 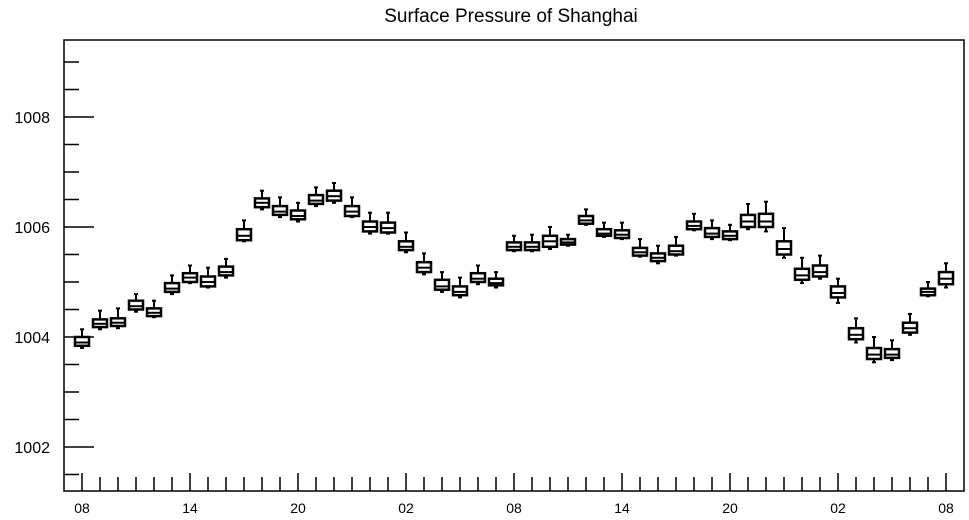 What do you see at coordinates (32, 338) in the screenshot?
I see `y-tick-label: 1004` at bounding box center [32, 338].